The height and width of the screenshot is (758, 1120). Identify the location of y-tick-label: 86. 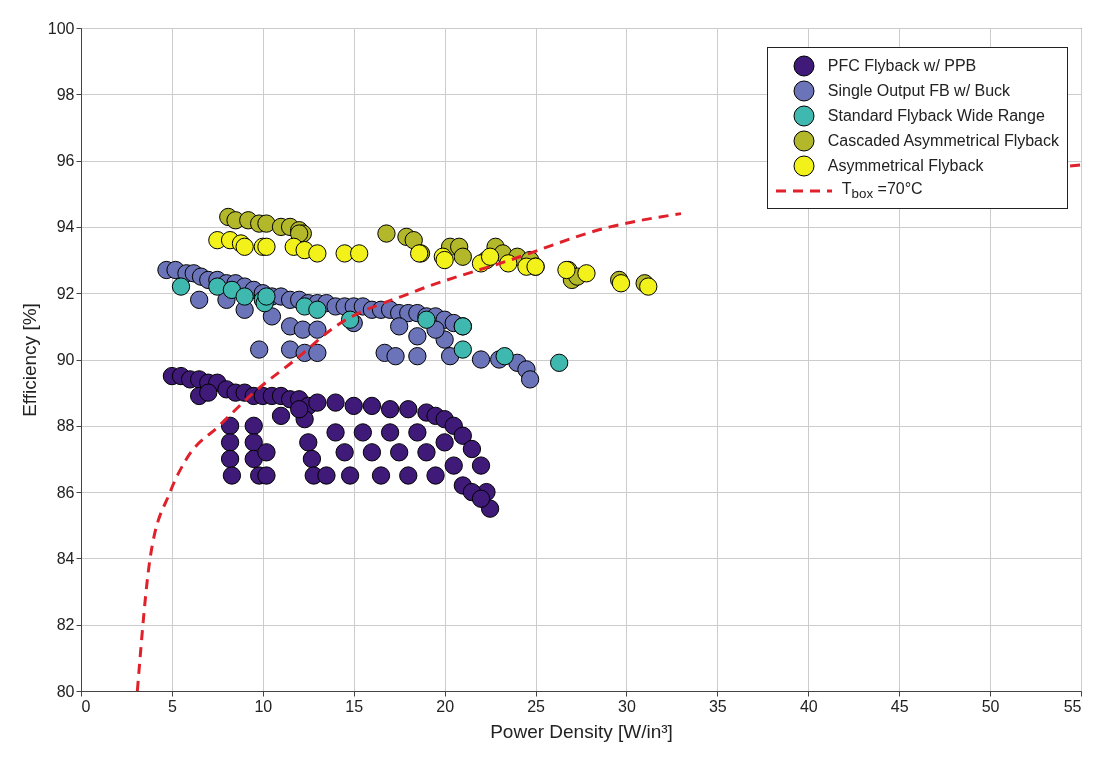
(65, 492).